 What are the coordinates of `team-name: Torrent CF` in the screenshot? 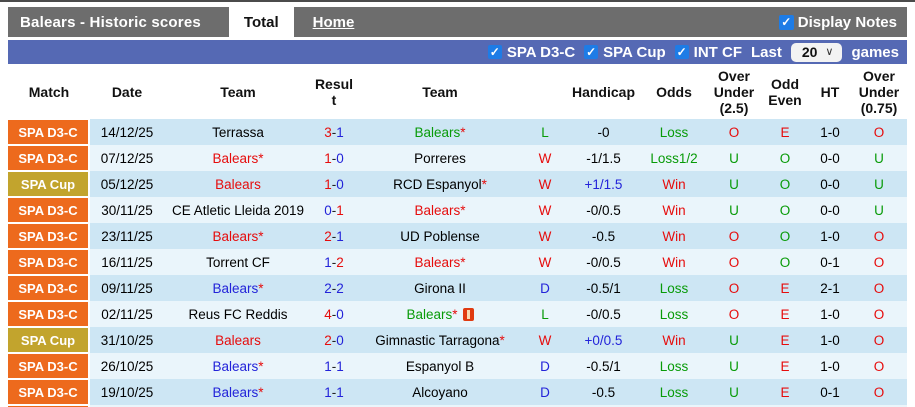 It's located at (238, 262).